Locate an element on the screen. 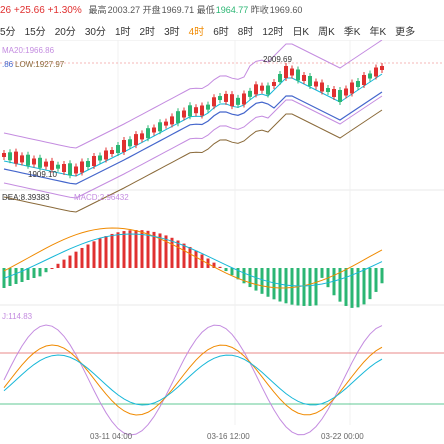  change-value: +25.66 is located at coordinates (29, 10).